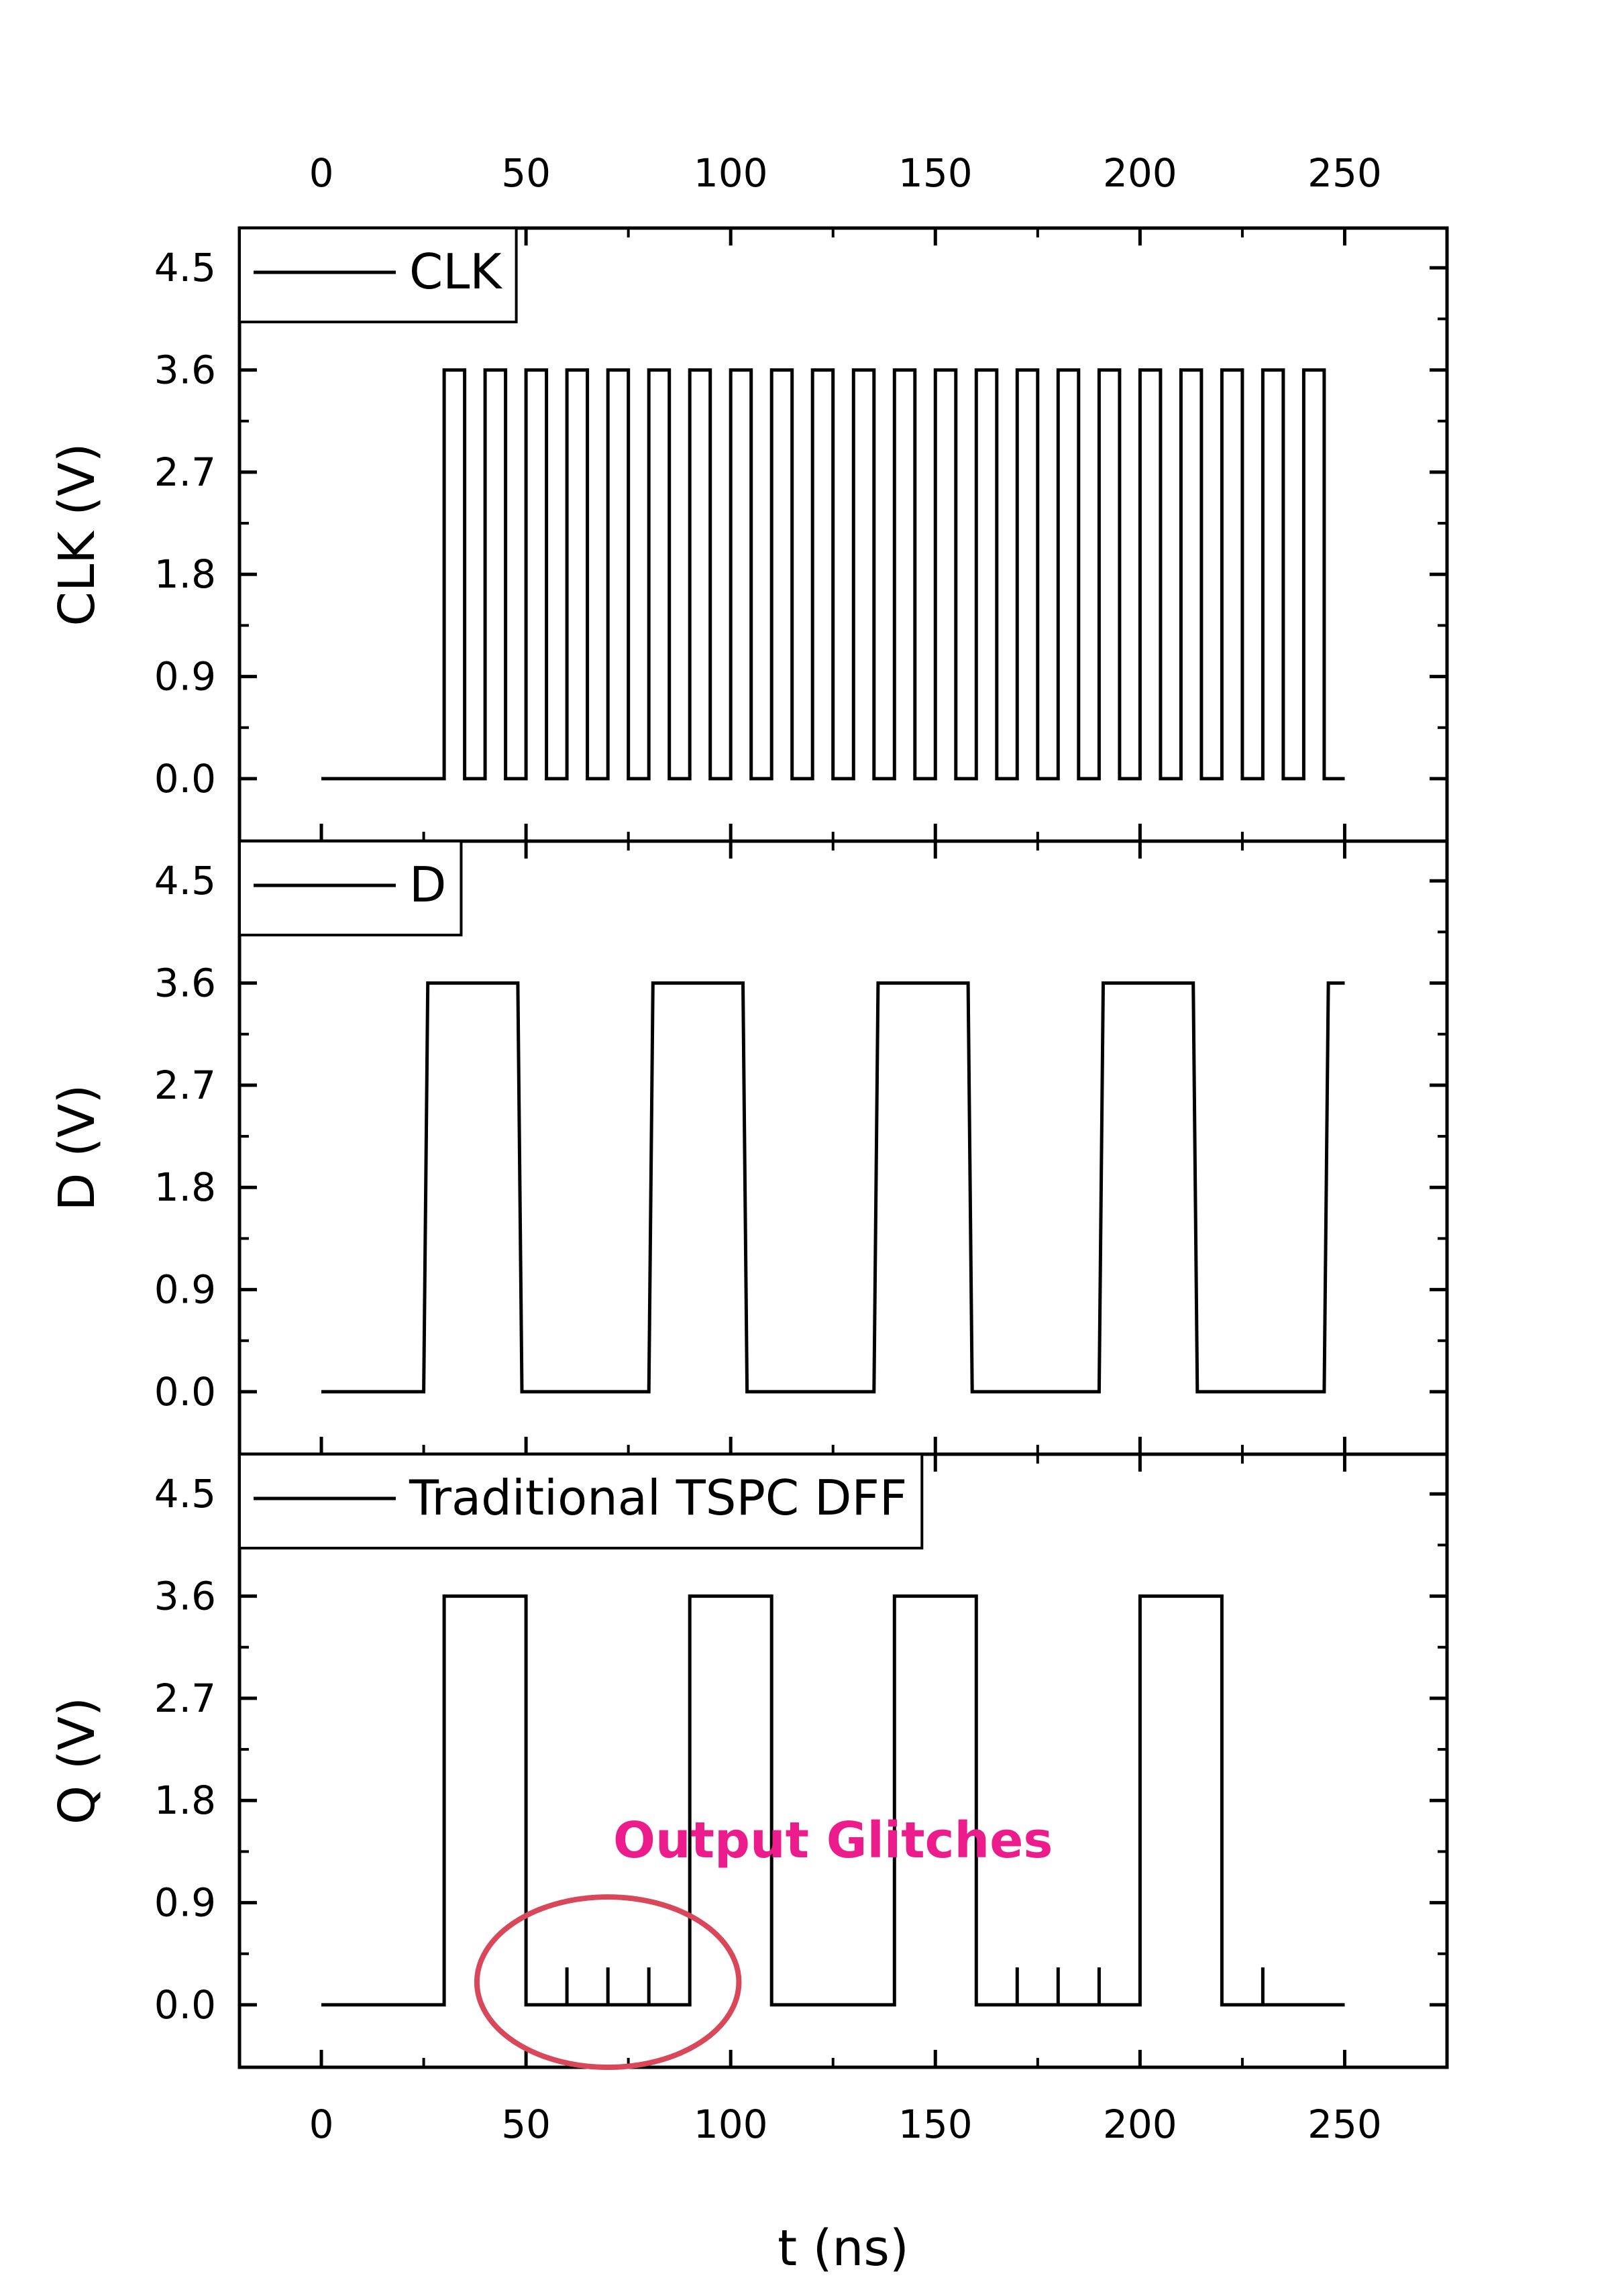 The image size is (1604, 2296). What do you see at coordinates (526, 2124) in the screenshot?
I see `x-tick-label: 50` at bounding box center [526, 2124].